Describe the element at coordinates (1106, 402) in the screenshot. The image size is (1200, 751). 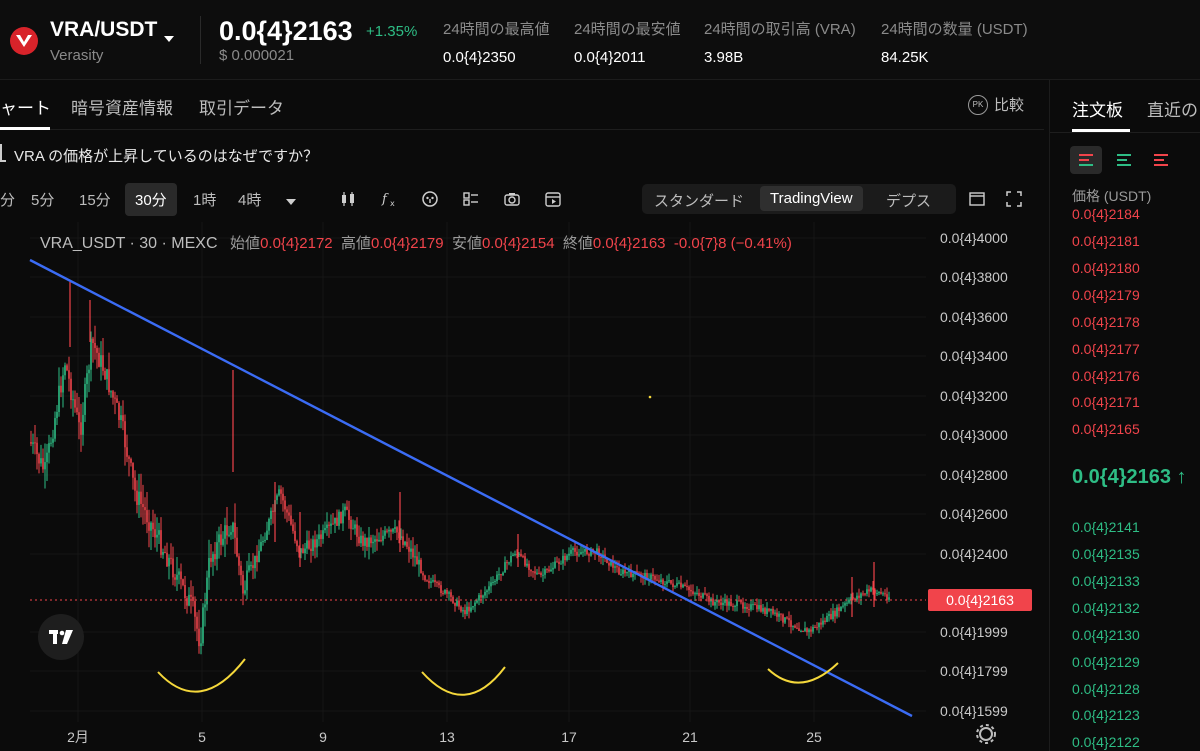
I see `ask-row: 0.0{4}2171` at that location.